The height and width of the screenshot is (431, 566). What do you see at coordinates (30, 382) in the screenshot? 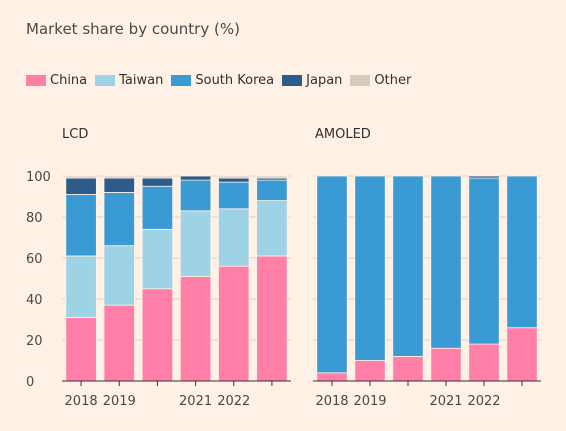
I see `y-tick-label: 0` at bounding box center [30, 382].